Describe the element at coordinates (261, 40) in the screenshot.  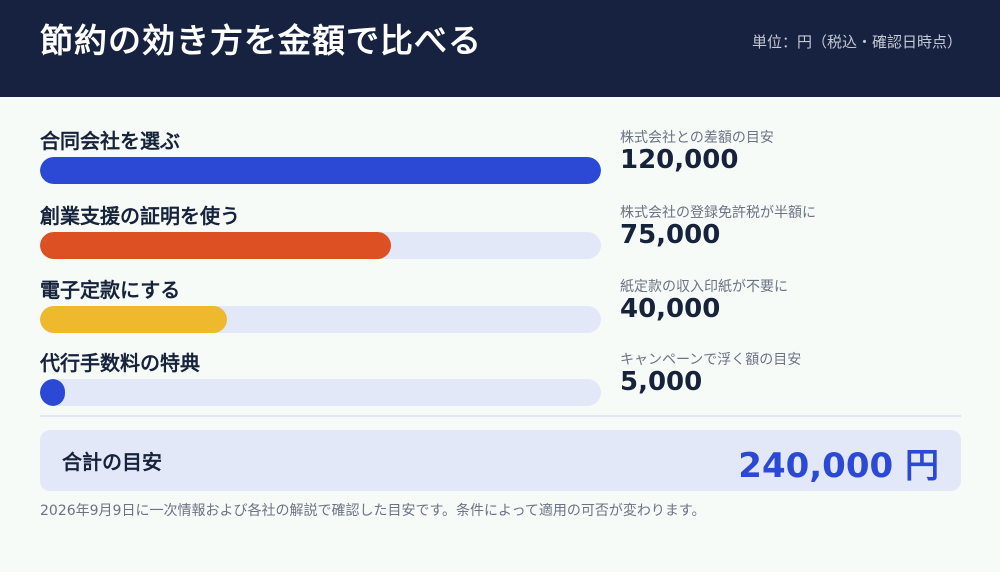
I see `page-title: 節約の効き方を金額で比べる` at that location.